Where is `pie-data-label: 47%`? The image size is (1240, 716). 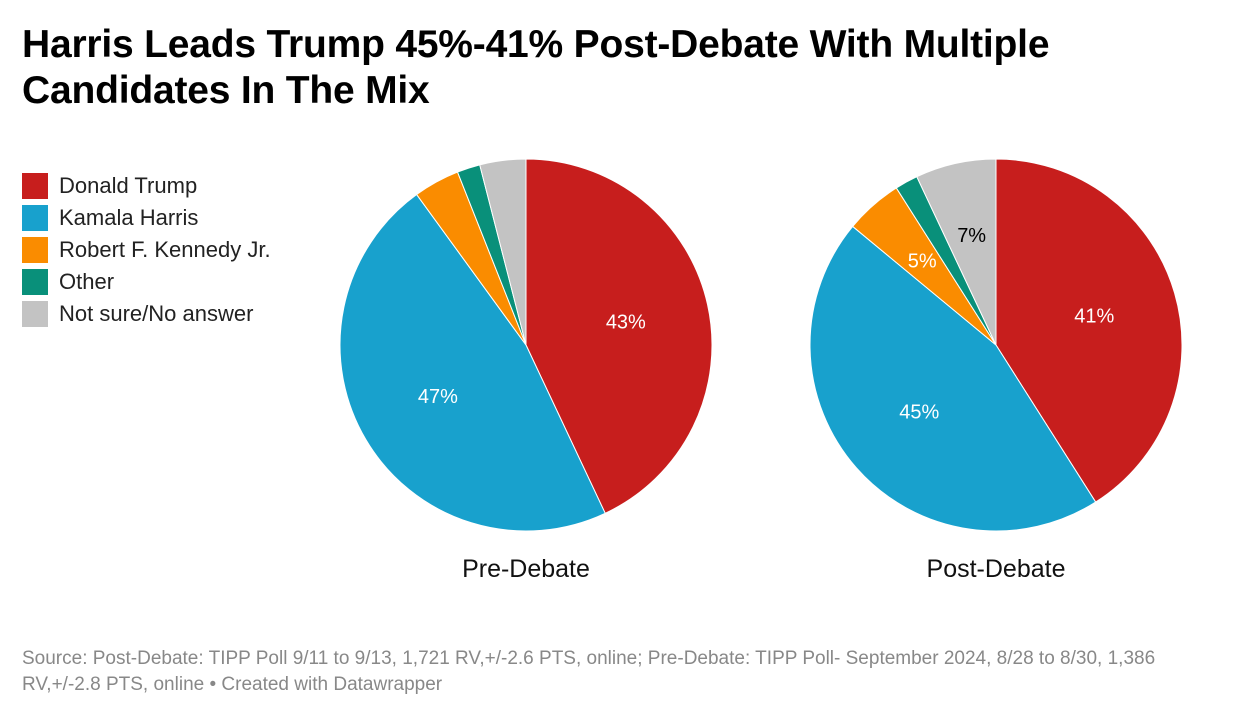 pie-data-label: 47% is located at coordinates (438, 397).